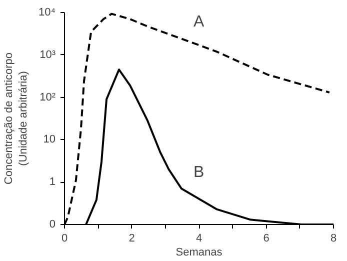  Describe the element at coordinates (199, 21) in the screenshot. I see `series-label: A` at that location.